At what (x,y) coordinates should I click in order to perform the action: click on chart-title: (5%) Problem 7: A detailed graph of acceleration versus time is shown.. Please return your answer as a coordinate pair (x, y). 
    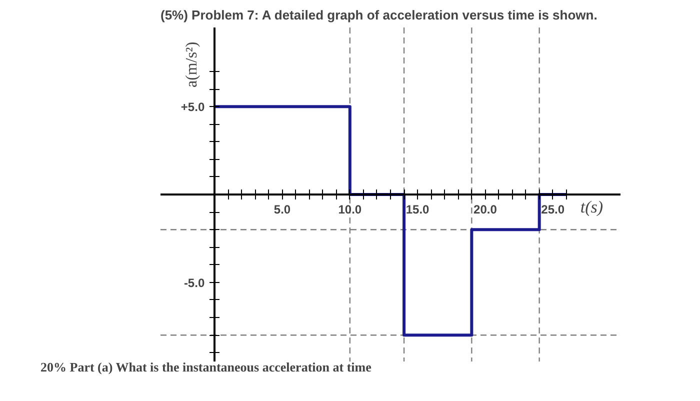
    Looking at the image, I should click on (379, 15).